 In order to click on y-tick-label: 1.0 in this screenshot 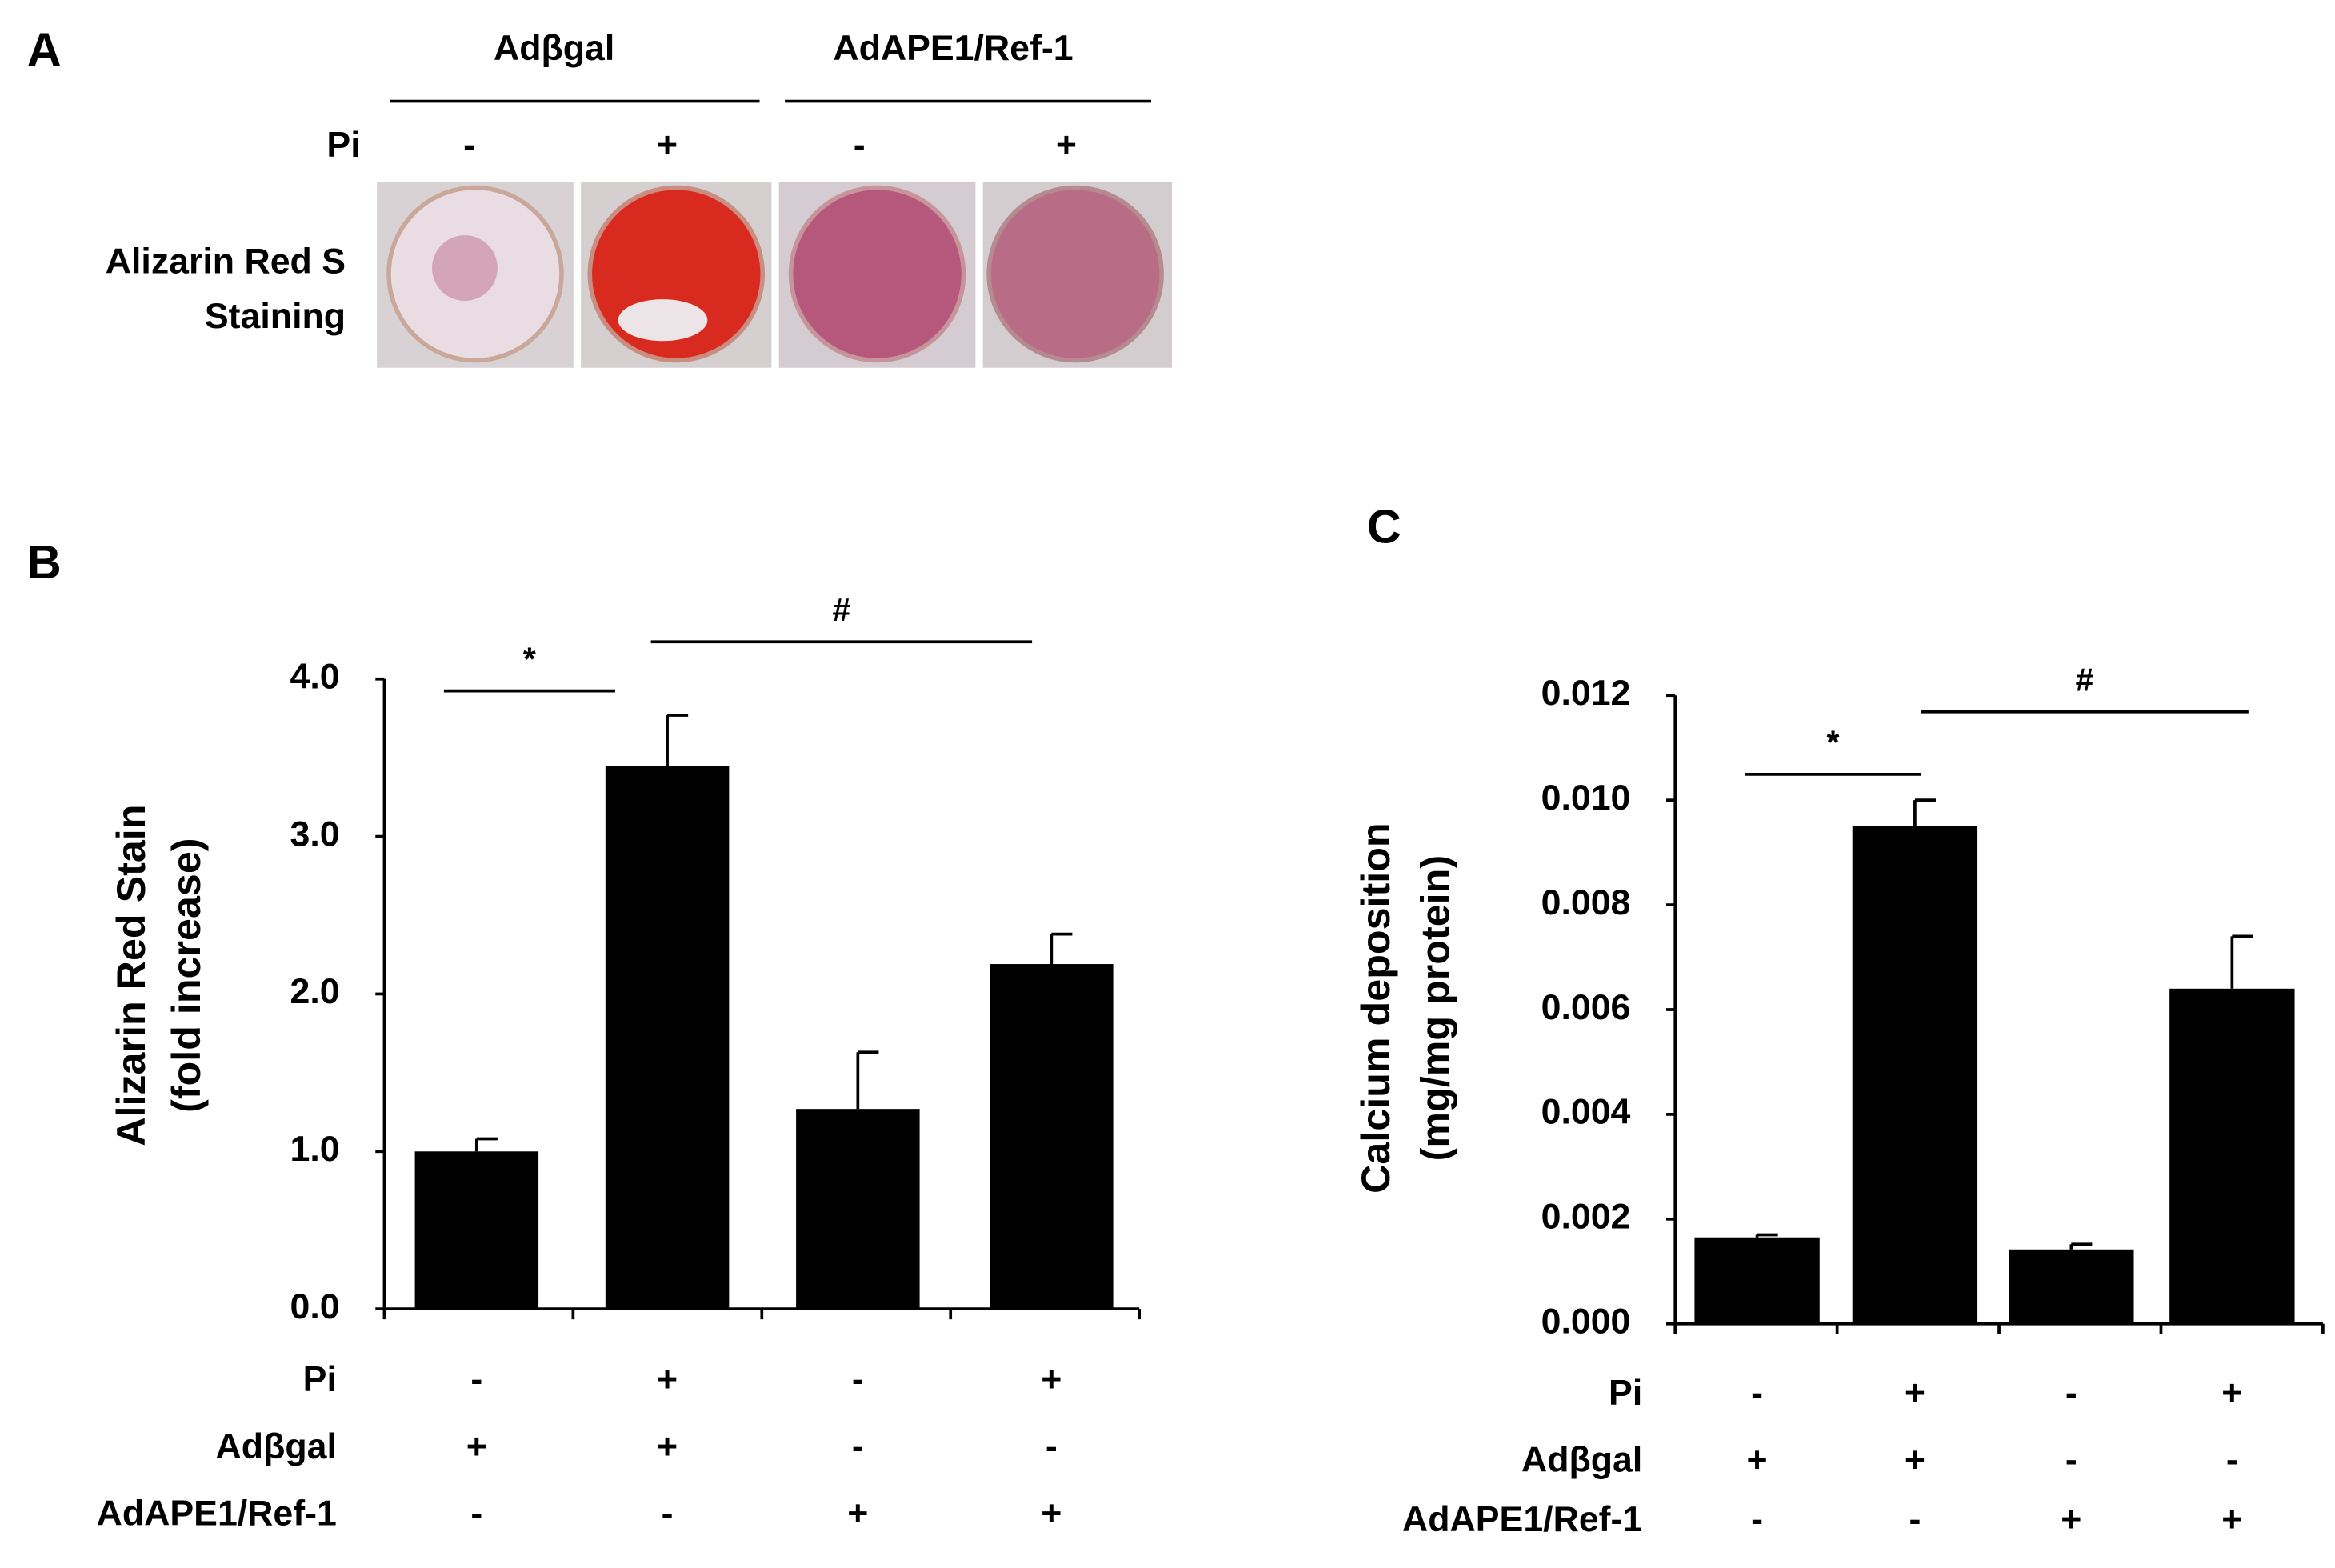, I will do `click(314, 1149)`.